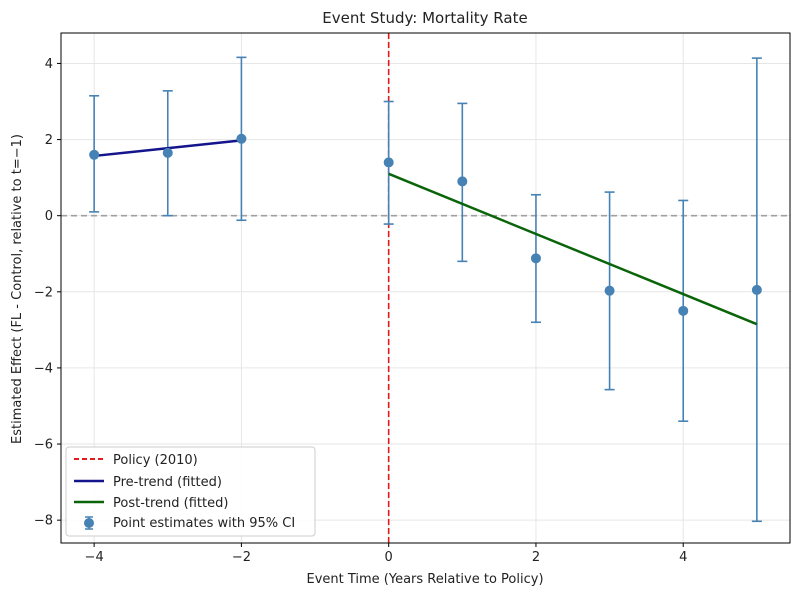 The image size is (800, 597). What do you see at coordinates (49, 64) in the screenshot?
I see `y-tick-label: 4` at bounding box center [49, 64].